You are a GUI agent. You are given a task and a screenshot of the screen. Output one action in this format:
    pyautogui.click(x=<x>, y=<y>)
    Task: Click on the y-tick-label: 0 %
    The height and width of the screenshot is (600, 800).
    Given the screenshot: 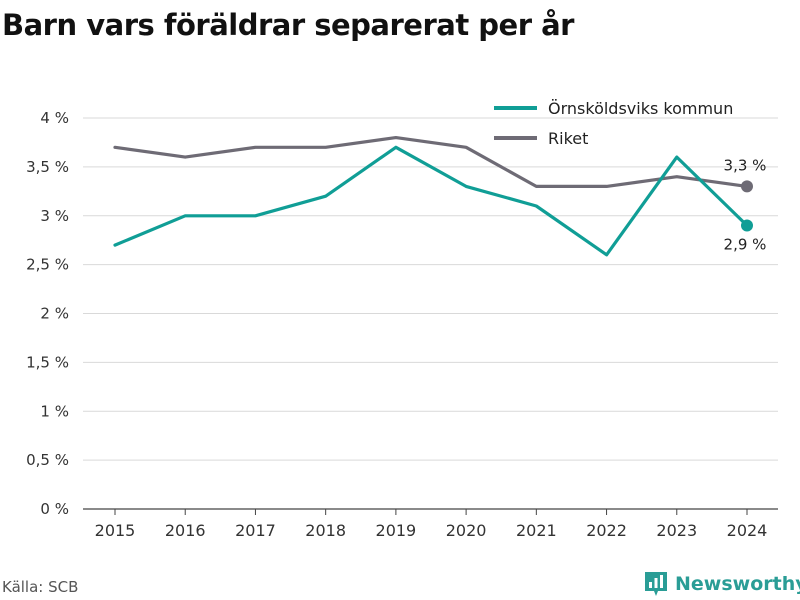 What is the action you would take?
    pyautogui.click(x=54, y=509)
    